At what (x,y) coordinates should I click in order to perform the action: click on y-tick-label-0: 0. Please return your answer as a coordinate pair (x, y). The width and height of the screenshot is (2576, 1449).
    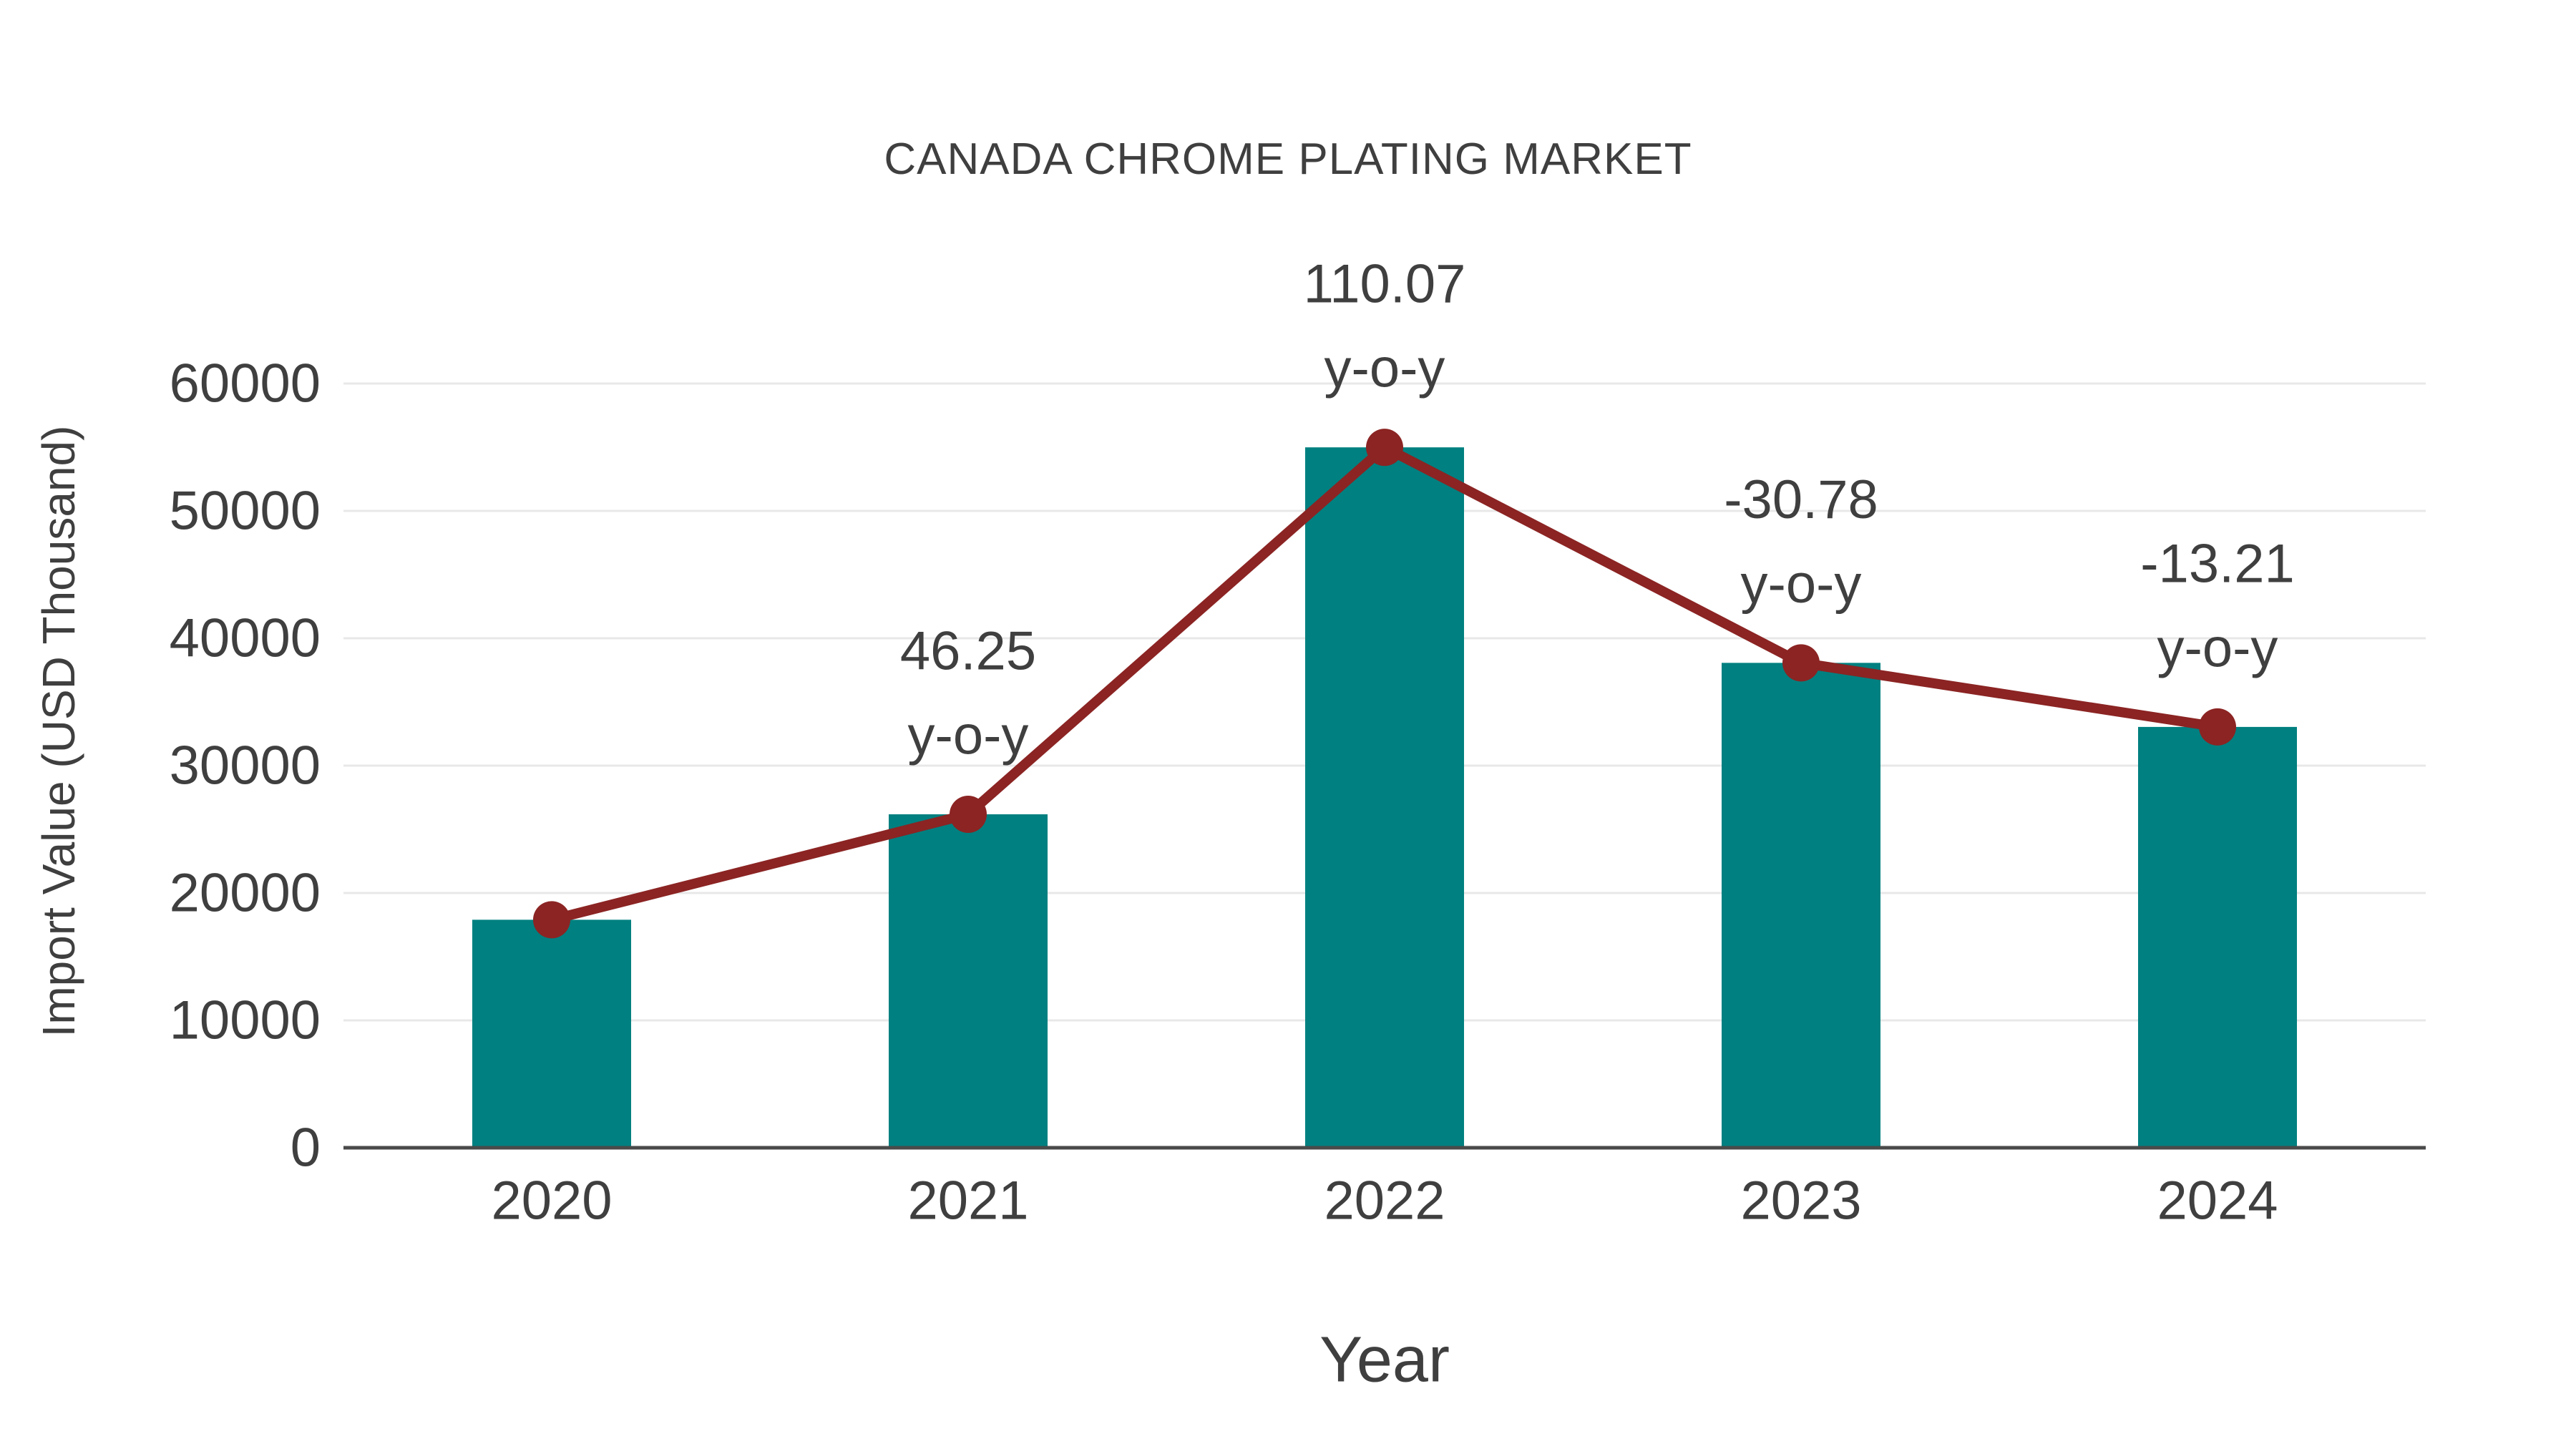
    Looking at the image, I should click on (306, 1148).